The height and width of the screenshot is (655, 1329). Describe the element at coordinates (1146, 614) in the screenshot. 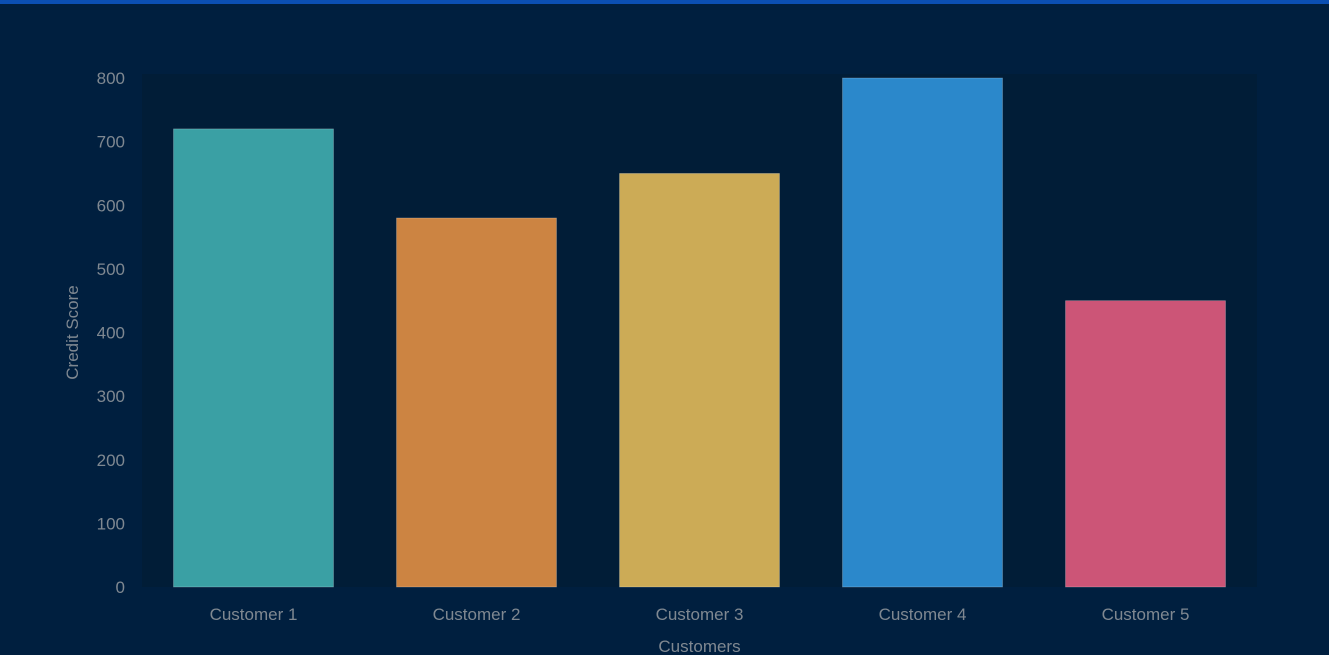

I see `x-tick-label: Customer 5` at that location.